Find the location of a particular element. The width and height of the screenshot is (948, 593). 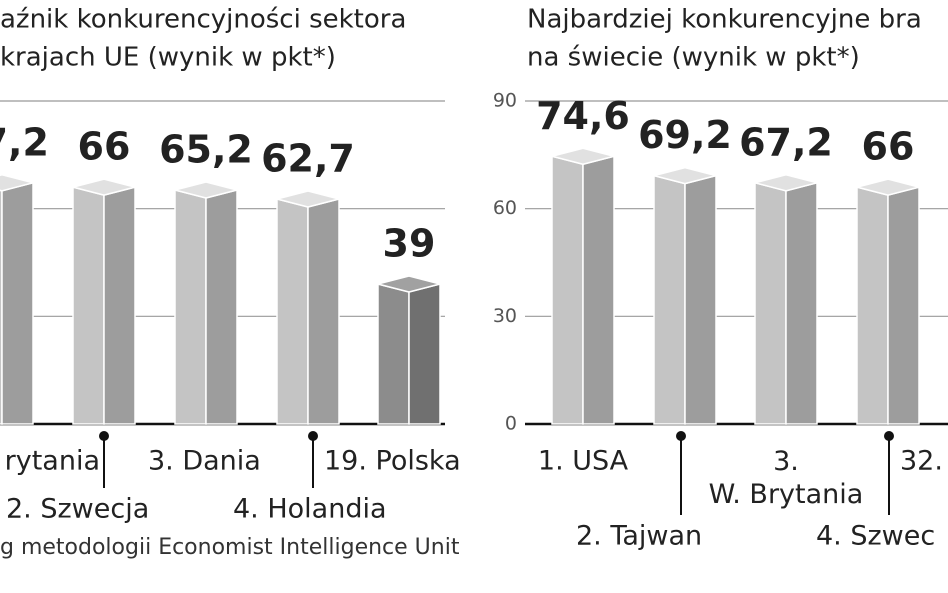

value-label: 62,7 is located at coordinates (308, 158).